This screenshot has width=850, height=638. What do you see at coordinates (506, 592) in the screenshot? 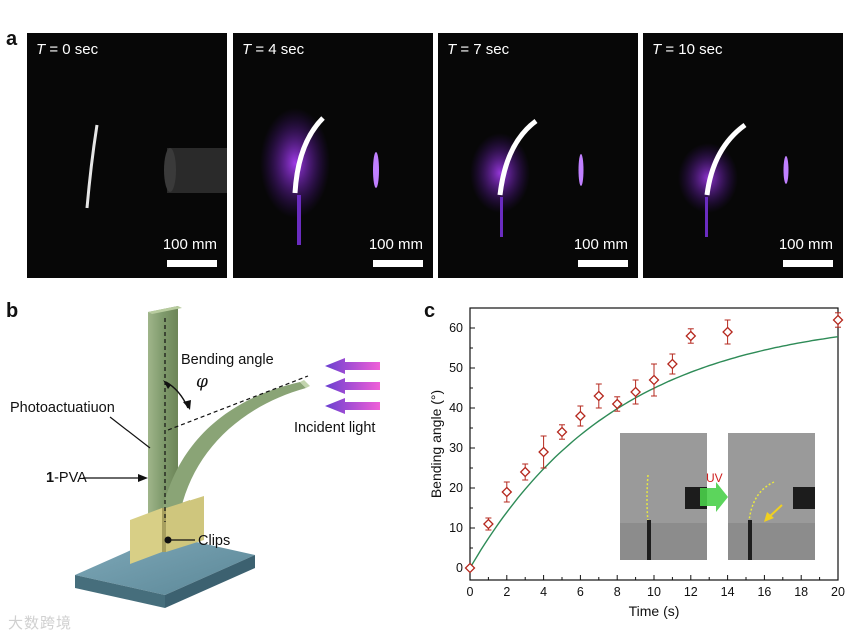
I see `x-tick-label: 2` at bounding box center [506, 592].